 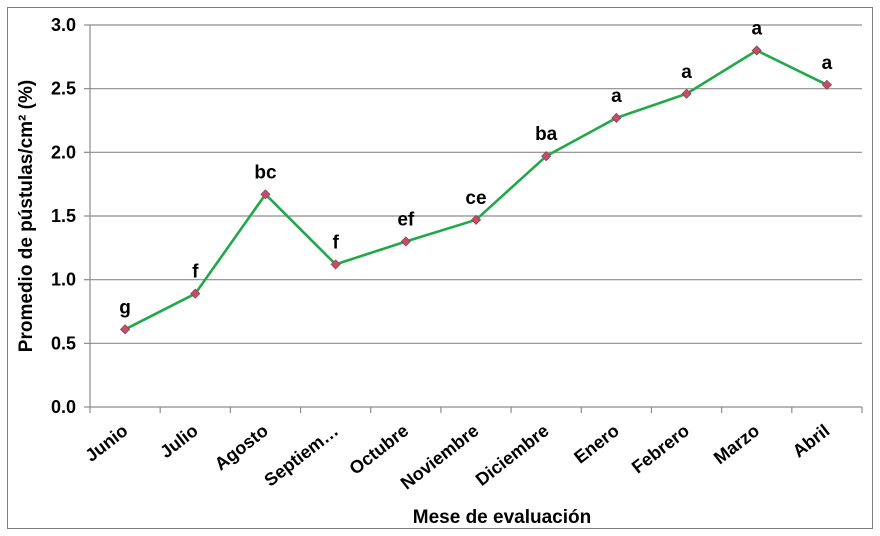 I want to click on x-tick-label: Enero, so click(x=596, y=443).